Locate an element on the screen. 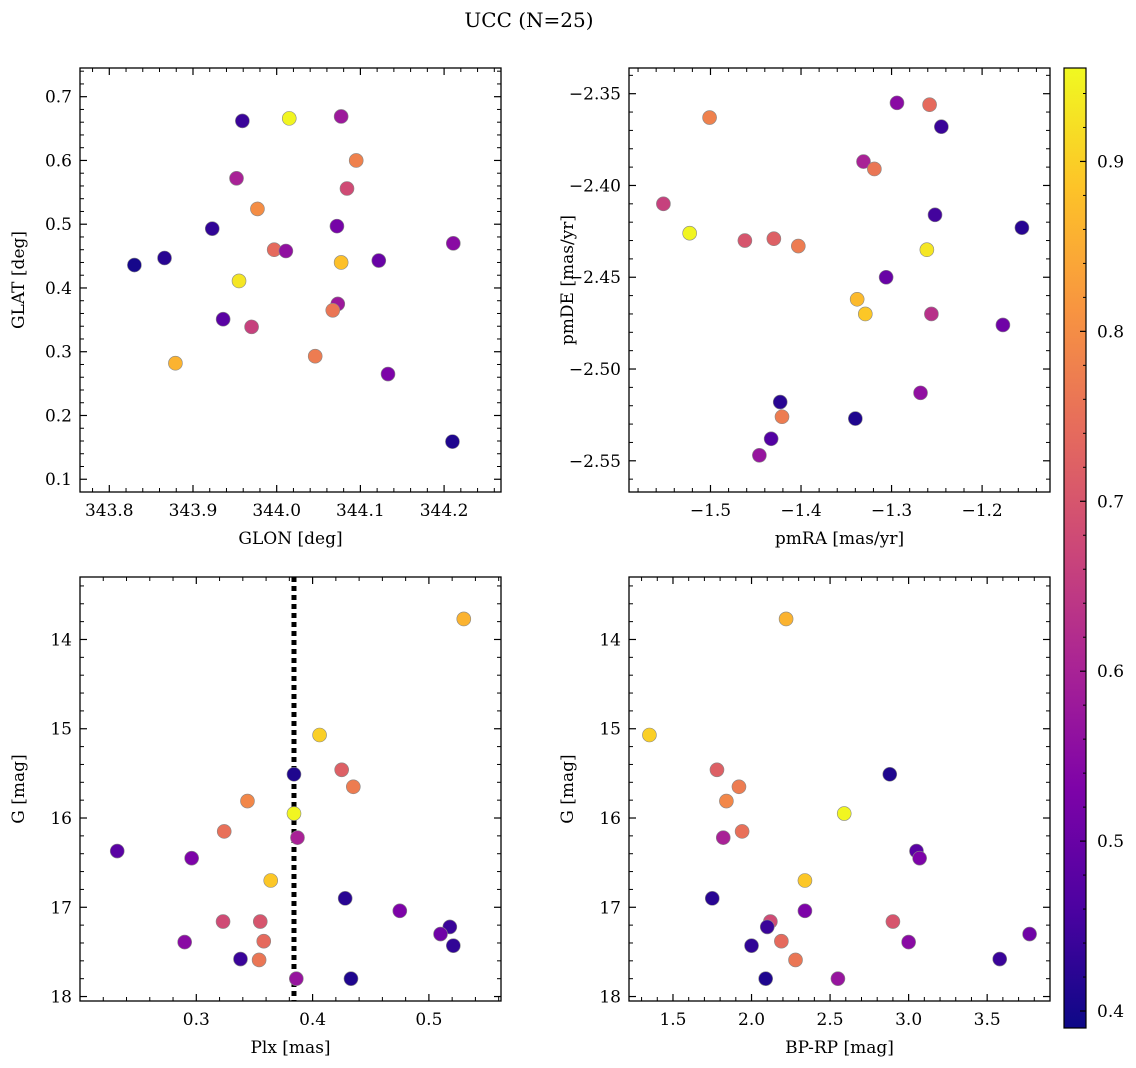  plot-area-pmra-pmde is located at coordinates (839, 280).